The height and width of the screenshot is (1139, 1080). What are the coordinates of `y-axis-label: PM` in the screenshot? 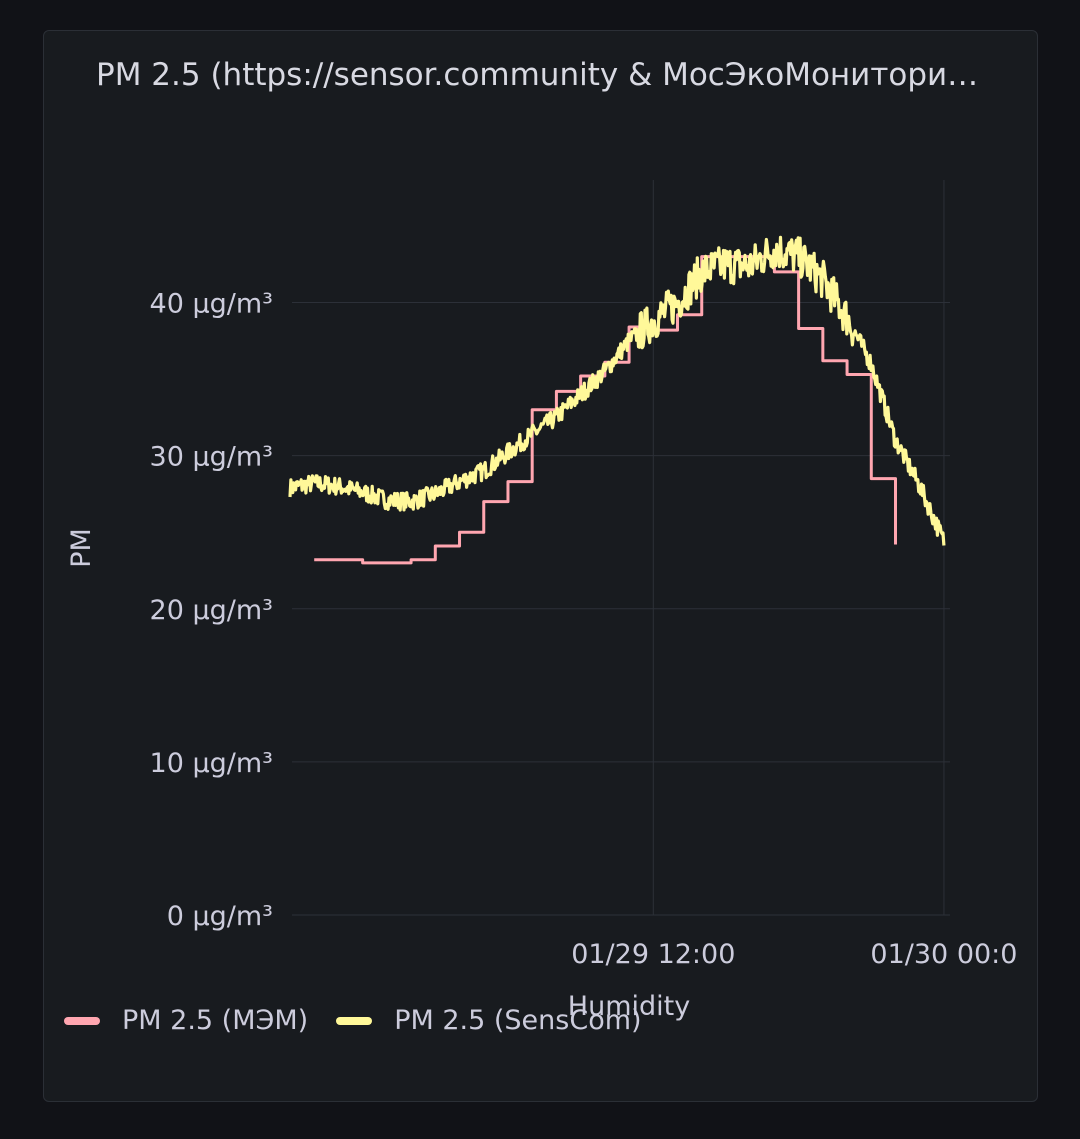 It's located at (81, 548).